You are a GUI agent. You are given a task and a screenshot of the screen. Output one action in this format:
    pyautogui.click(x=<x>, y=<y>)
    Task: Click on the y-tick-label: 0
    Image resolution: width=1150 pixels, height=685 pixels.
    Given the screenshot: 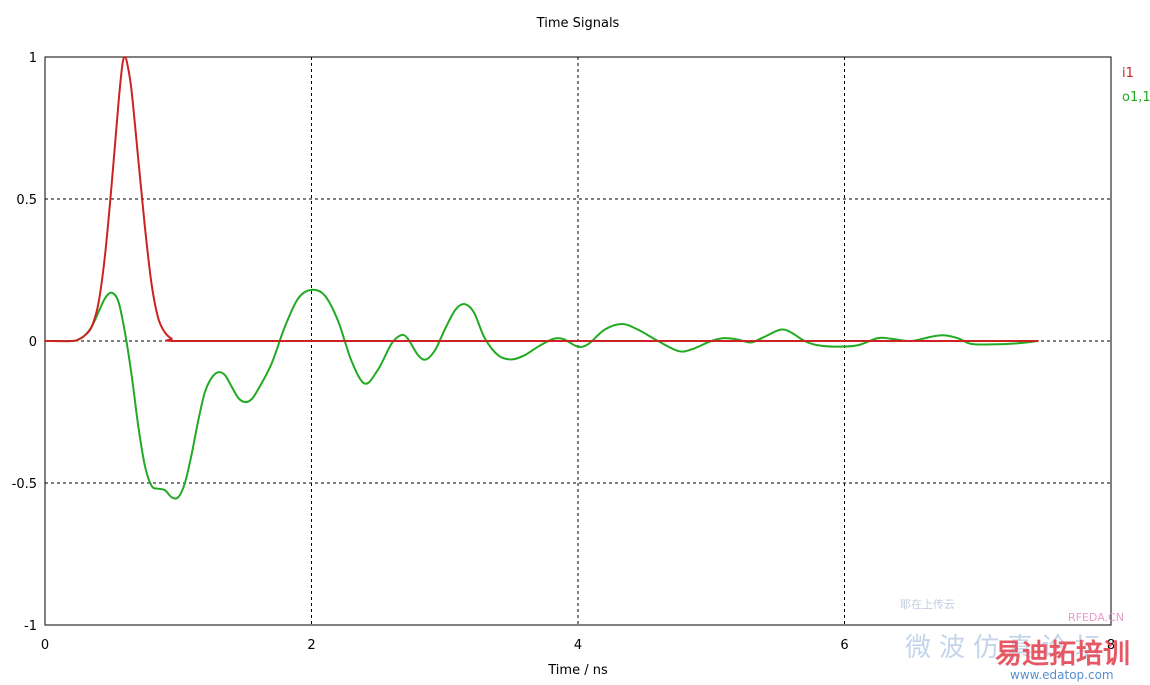 What is the action you would take?
    pyautogui.click(x=33, y=342)
    